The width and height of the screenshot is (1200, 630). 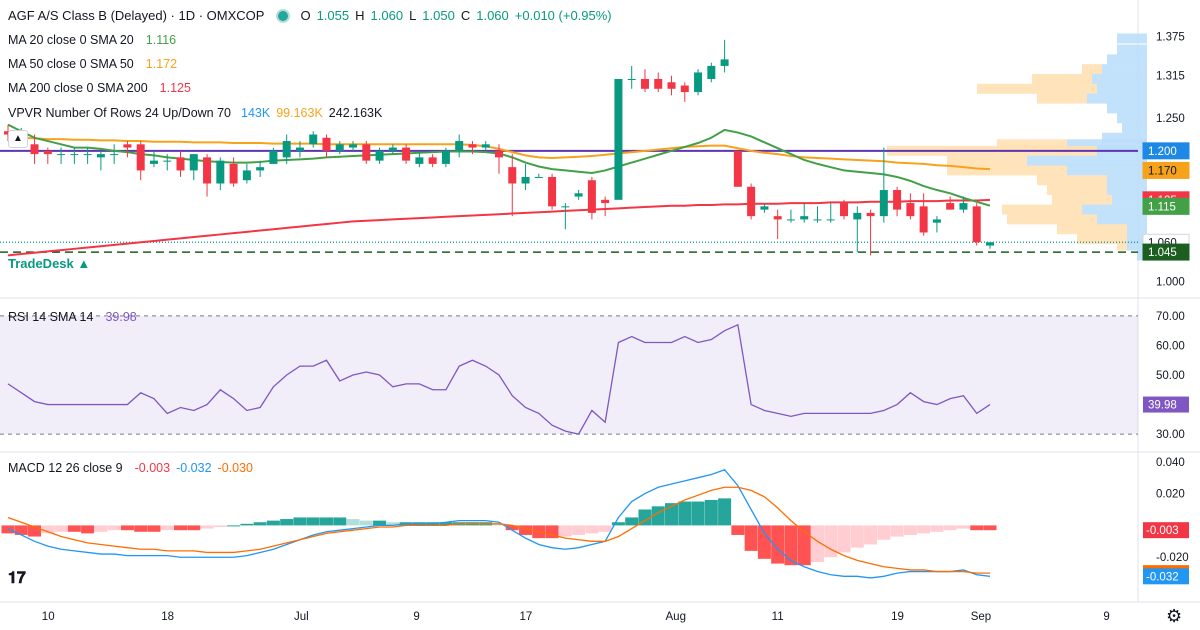 What do you see at coordinates (1170, 38) in the screenshot?
I see `price-axis-tick-label: 1.375` at bounding box center [1170, 38].